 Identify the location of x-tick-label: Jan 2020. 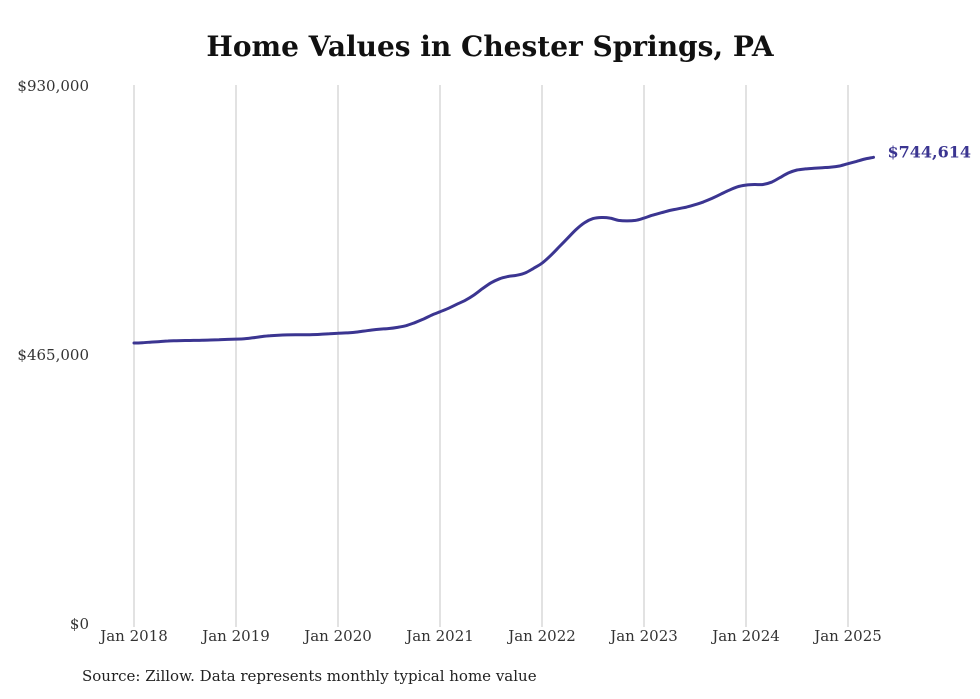
(337, 636).